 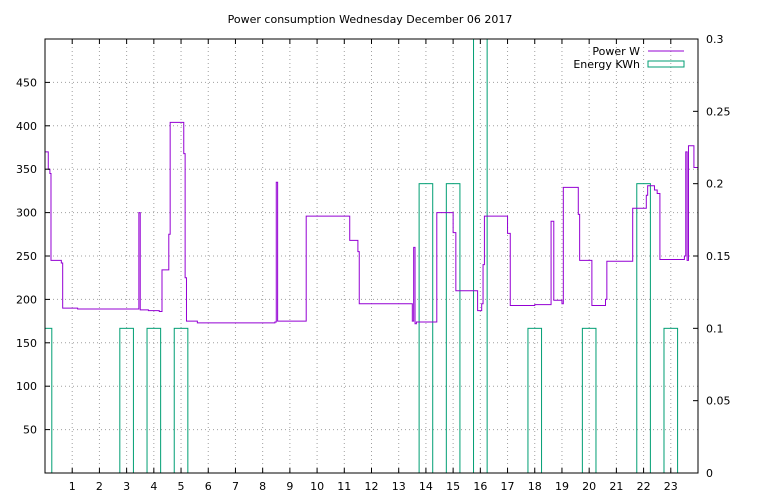 What do you see at coordinates (208, 486) in the screenshot?
I see `x-tick-label: 6` at bounding box center [208, 486].